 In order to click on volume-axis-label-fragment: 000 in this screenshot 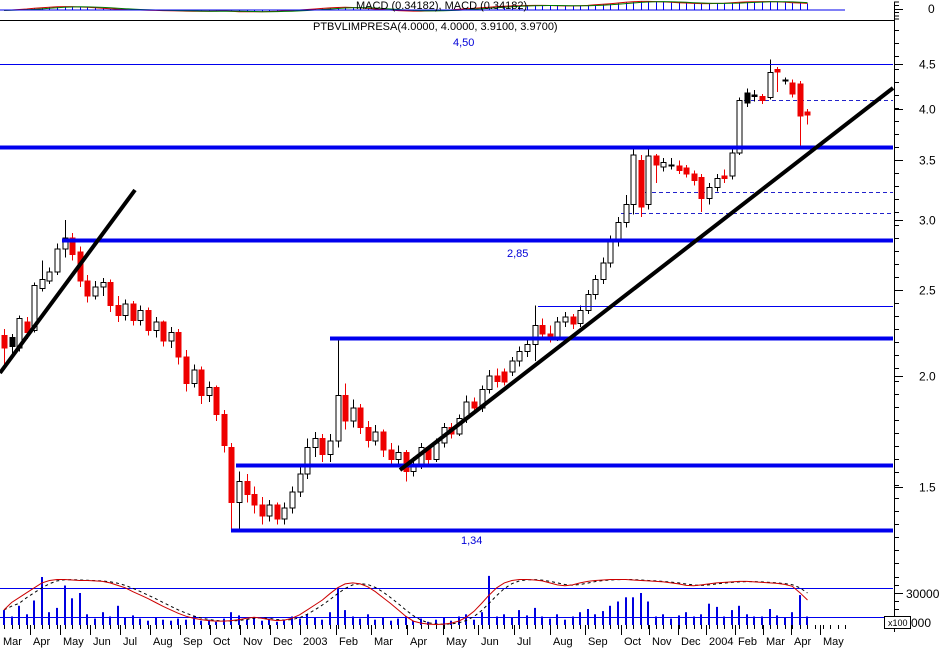, I will do `click(921, 623)`.